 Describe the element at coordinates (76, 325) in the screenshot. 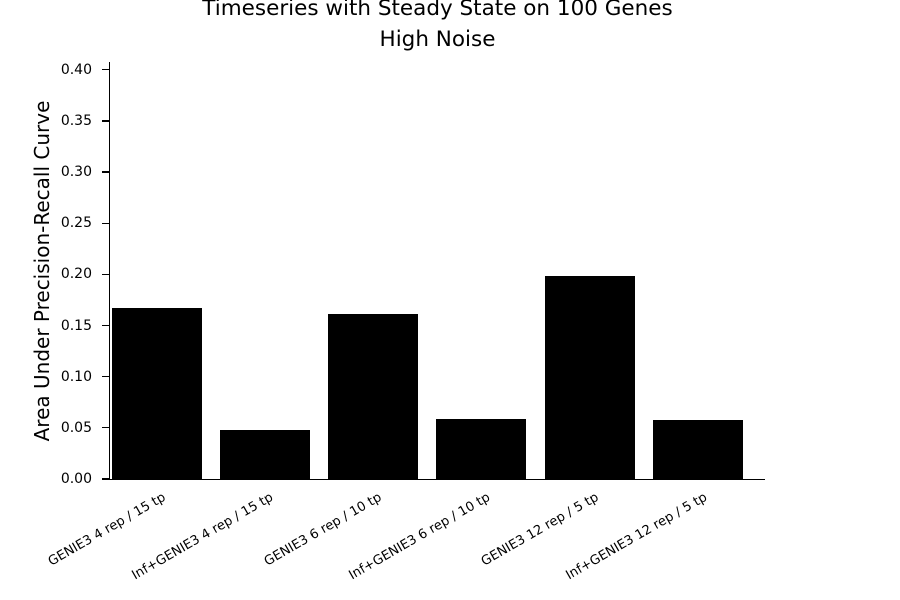

I see `y-tick-label: 0.15` at that location.